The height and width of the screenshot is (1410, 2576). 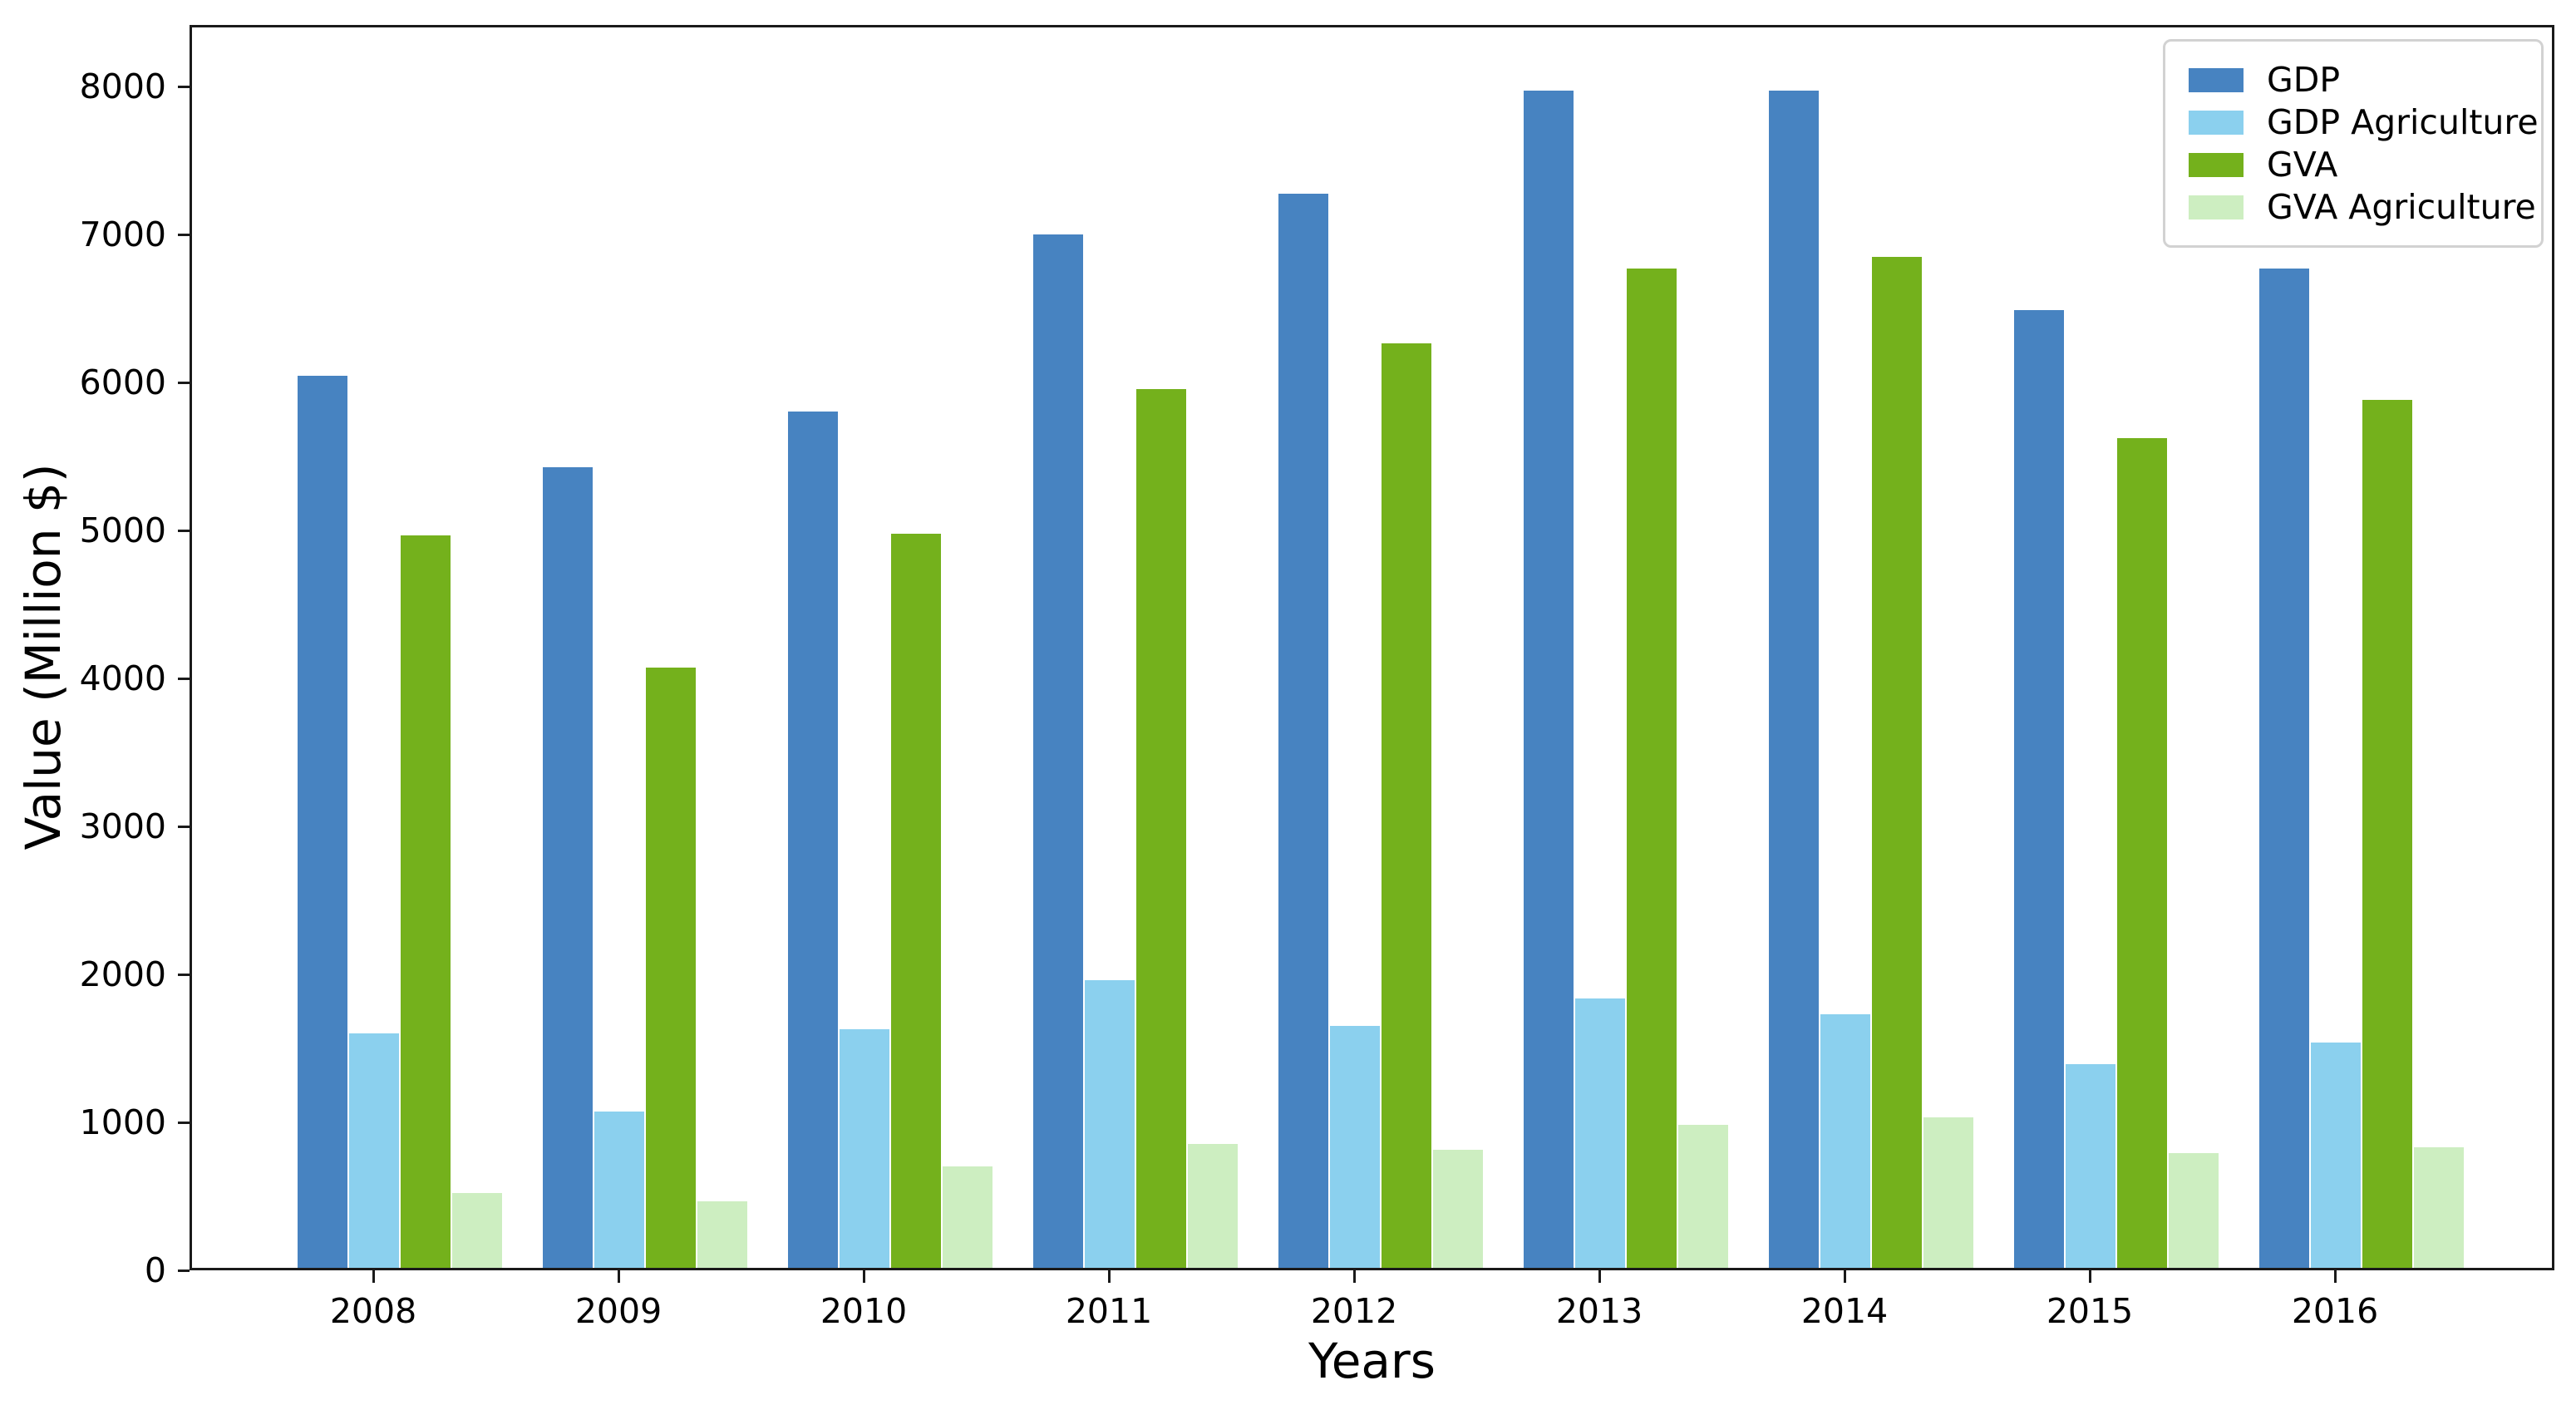 I want to click on bar-gdp-2016, so click(x=2284, y=768).